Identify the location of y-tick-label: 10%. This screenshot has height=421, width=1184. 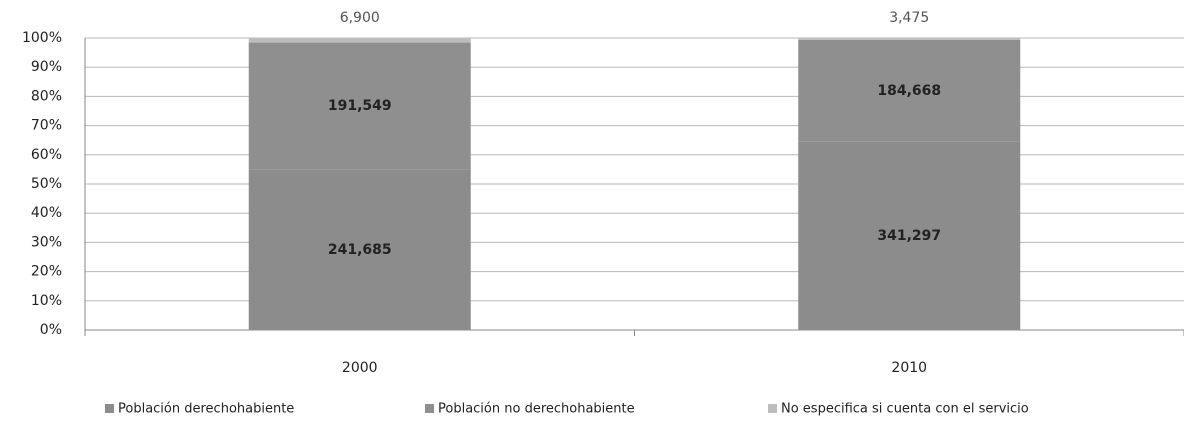
(46, 301).